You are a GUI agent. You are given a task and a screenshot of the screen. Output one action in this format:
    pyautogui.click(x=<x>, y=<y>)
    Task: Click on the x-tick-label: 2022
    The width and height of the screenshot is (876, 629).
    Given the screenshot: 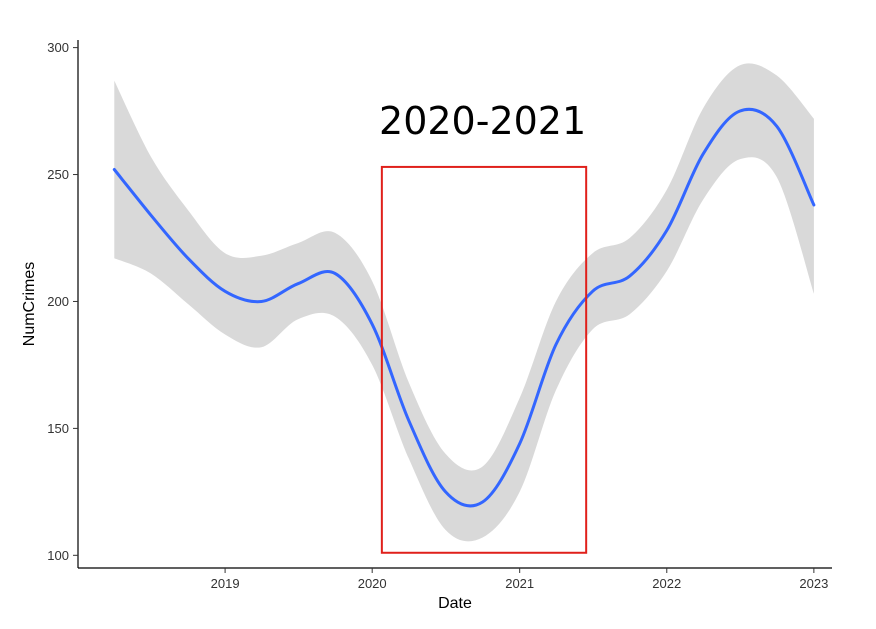 What is the action you would take?
    pyautogui.click(x=666, y=583)
    